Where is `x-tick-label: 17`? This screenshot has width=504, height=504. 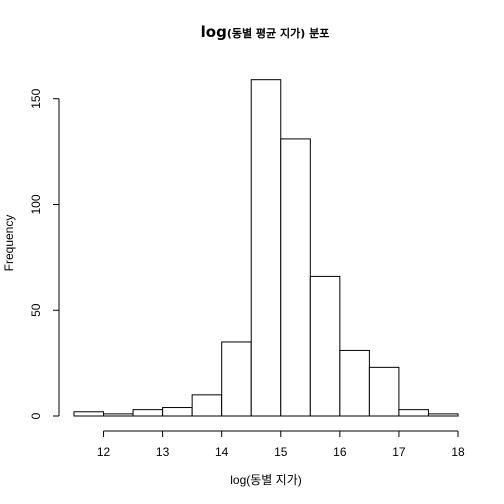 x-tick-label: 17 is located at coordinates (399, 452).